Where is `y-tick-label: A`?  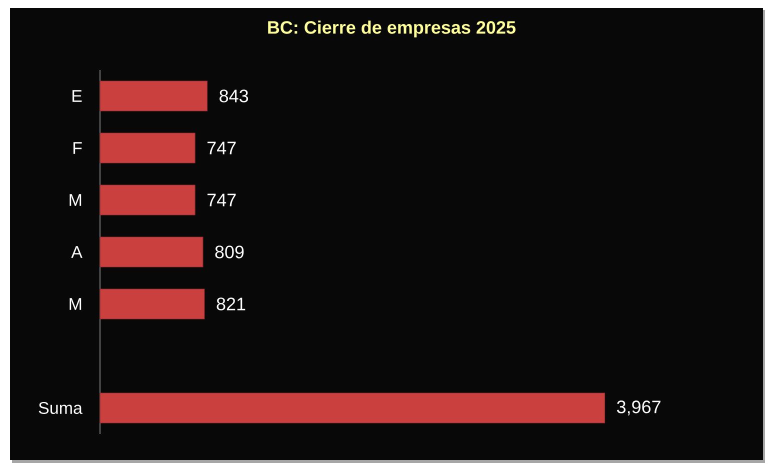
y-tick-label: A is located at coordinates (76, 252).